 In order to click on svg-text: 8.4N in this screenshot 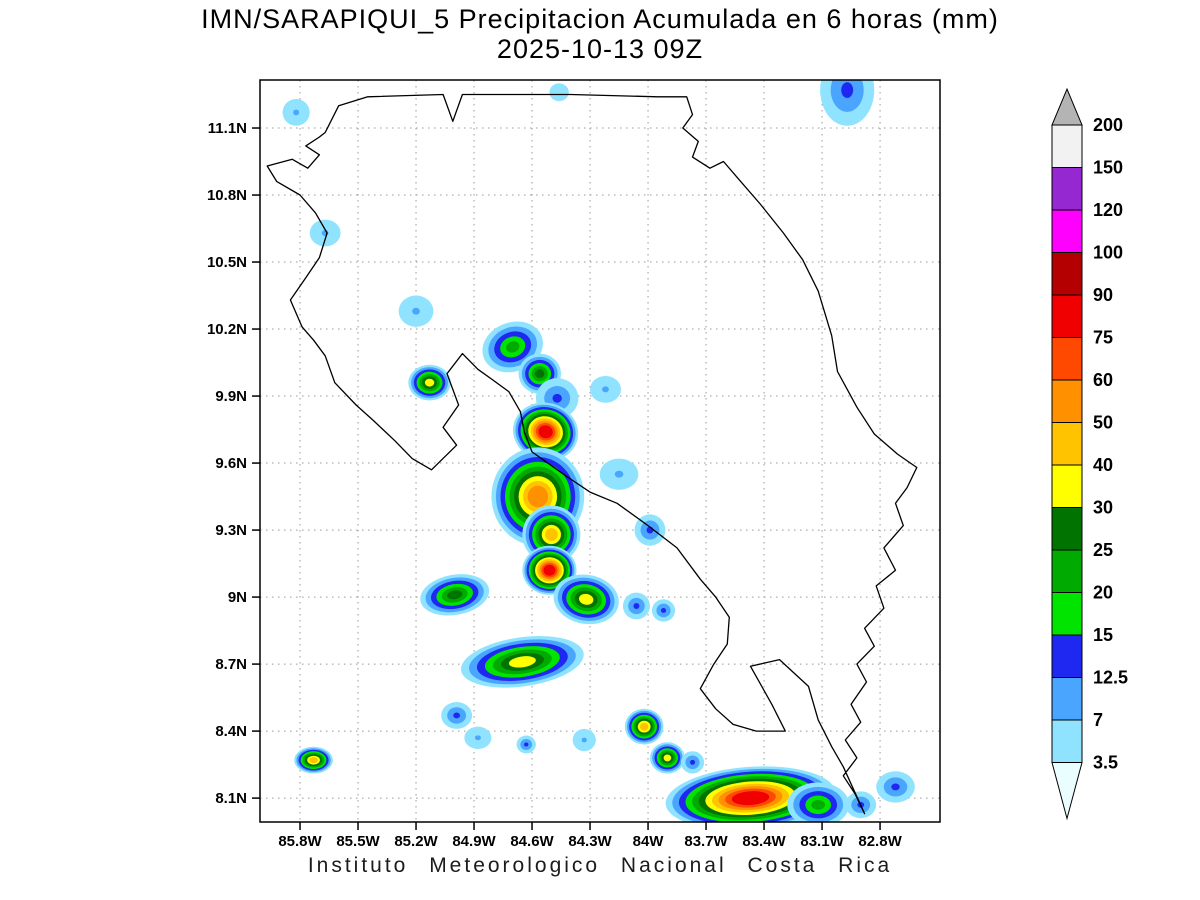, I will do `click(231, 731)`.